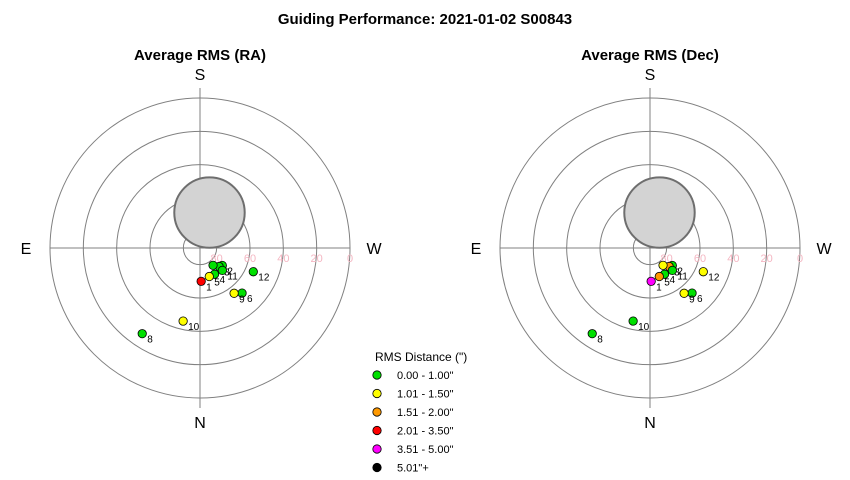  What do you see at coordinates (413, 469) in the screenshot?
I see `legend-entry-label: 5.01"+` at bounding box center [413, 469].